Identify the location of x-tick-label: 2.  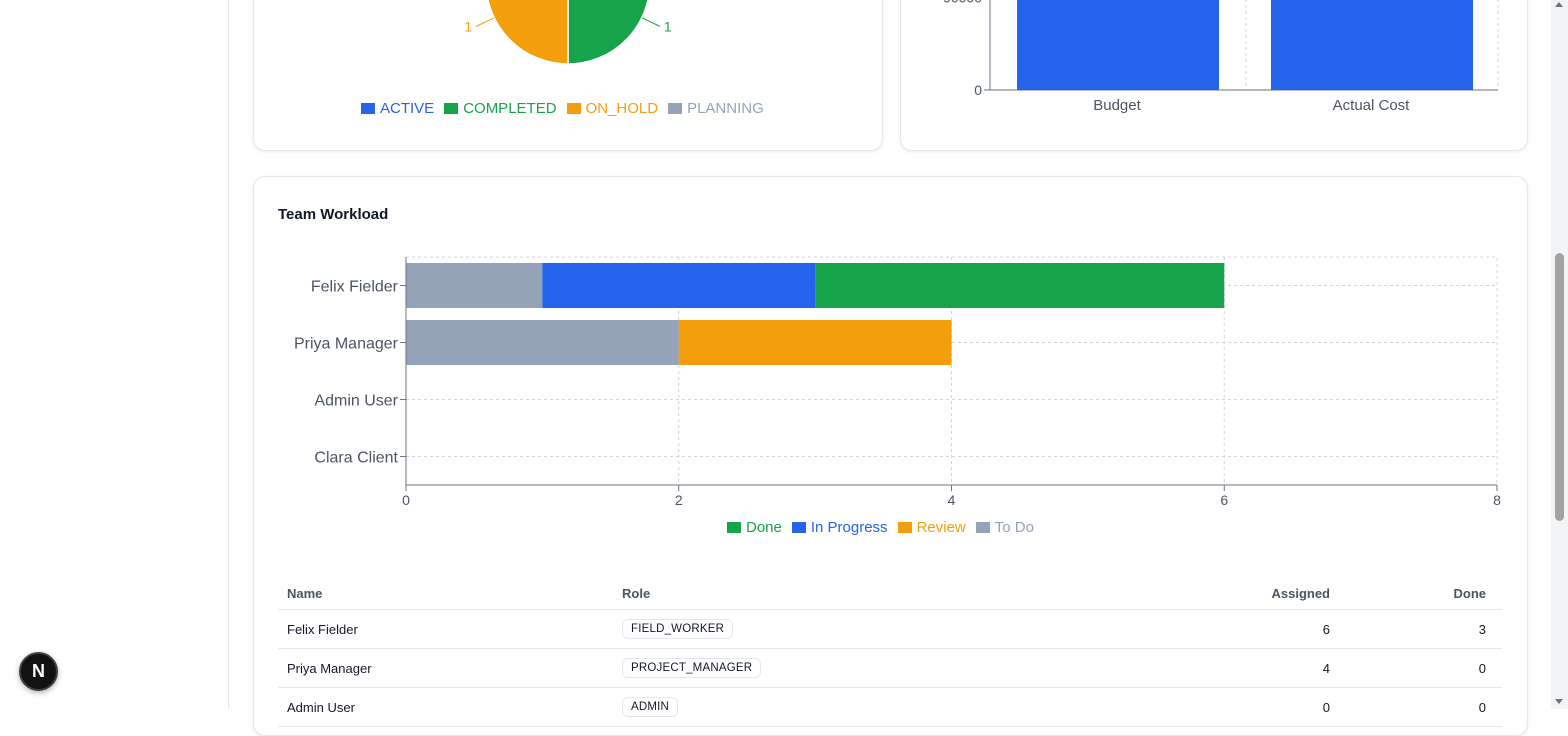
(679, 500).